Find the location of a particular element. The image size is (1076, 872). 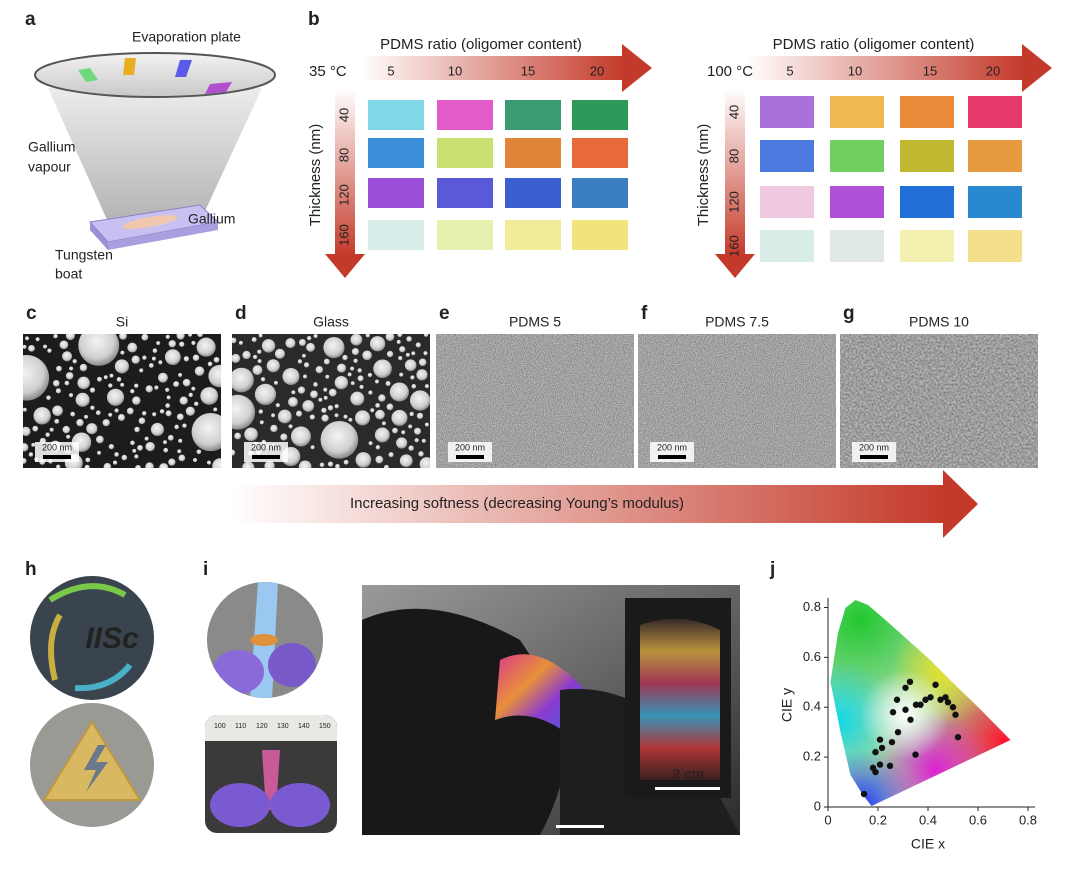

temperature-label: 35 °C is located at coordinates (328, 71).